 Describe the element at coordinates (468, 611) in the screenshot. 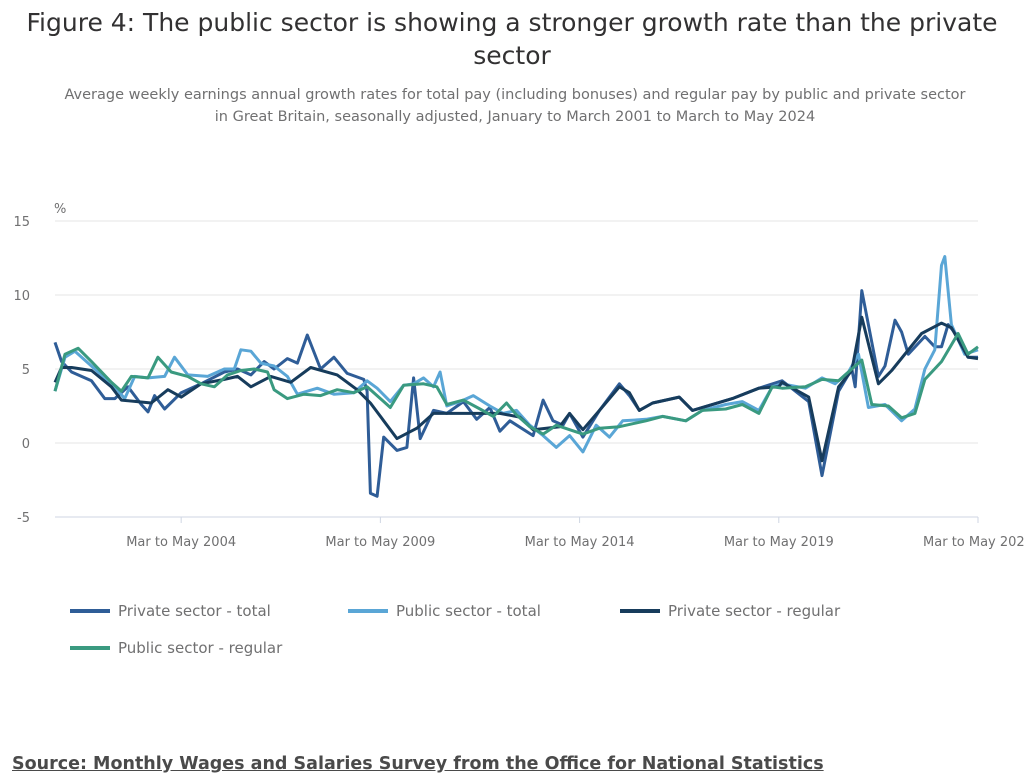

I see `legend-label: Public sector - total` at that location.